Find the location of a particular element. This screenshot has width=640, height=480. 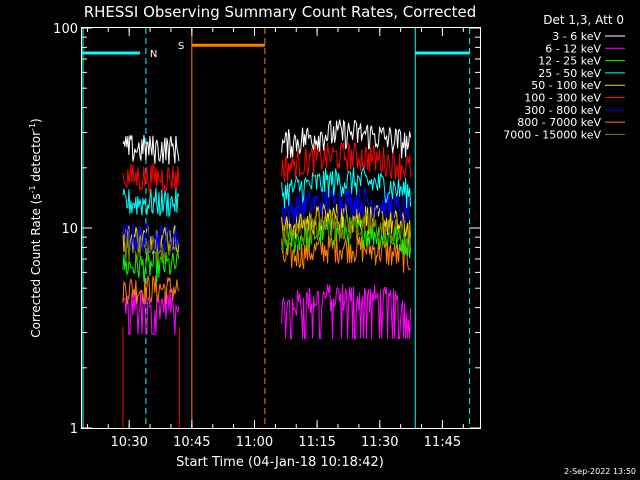

legend-label-4: 50 - 100 keV is located at coordinates (566, 85).